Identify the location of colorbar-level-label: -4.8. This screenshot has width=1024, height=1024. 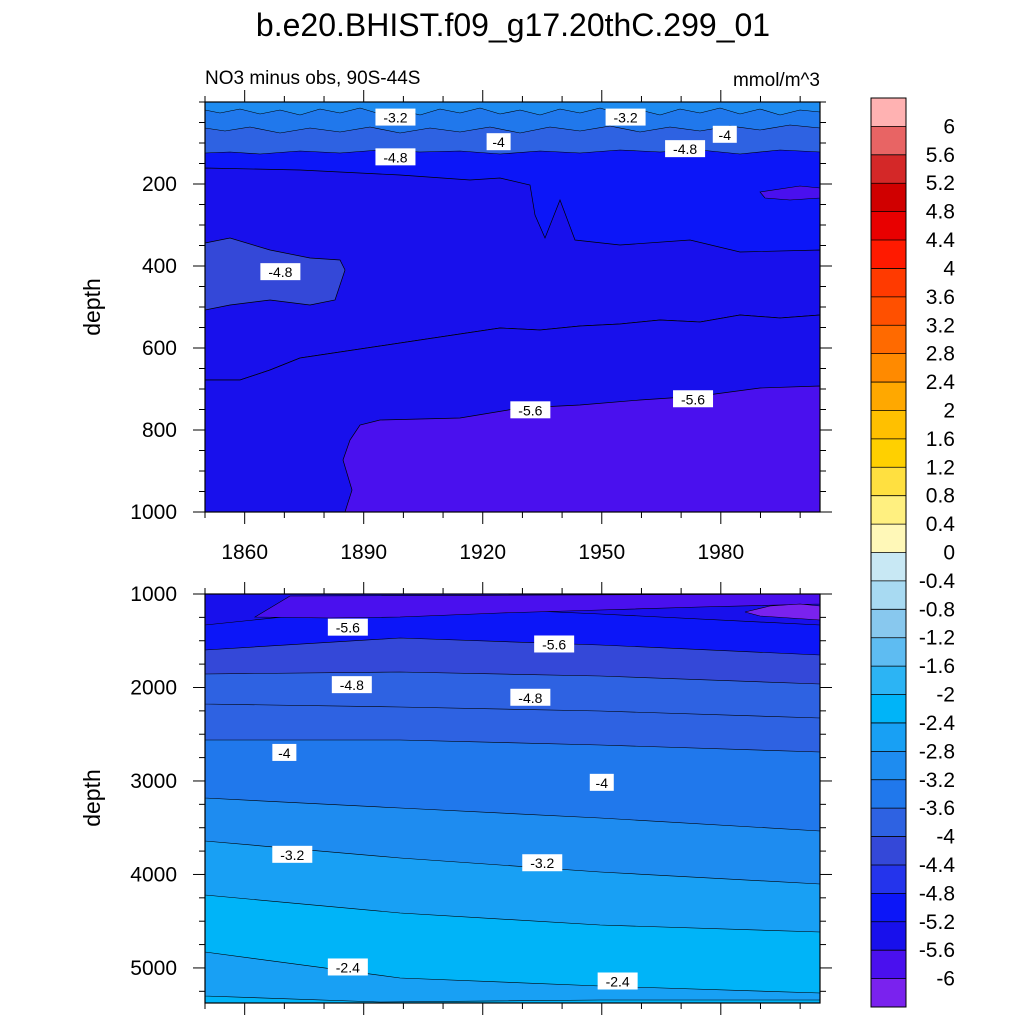
(937, 893).